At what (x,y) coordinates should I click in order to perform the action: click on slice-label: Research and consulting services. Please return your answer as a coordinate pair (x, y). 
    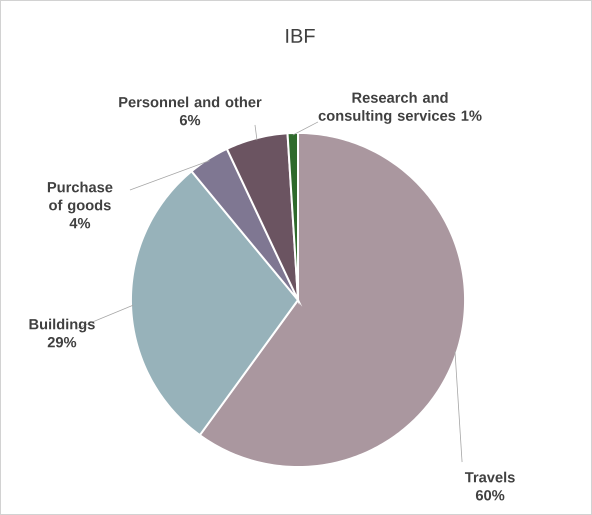
    Looking at the image, I should click on (387, 108).